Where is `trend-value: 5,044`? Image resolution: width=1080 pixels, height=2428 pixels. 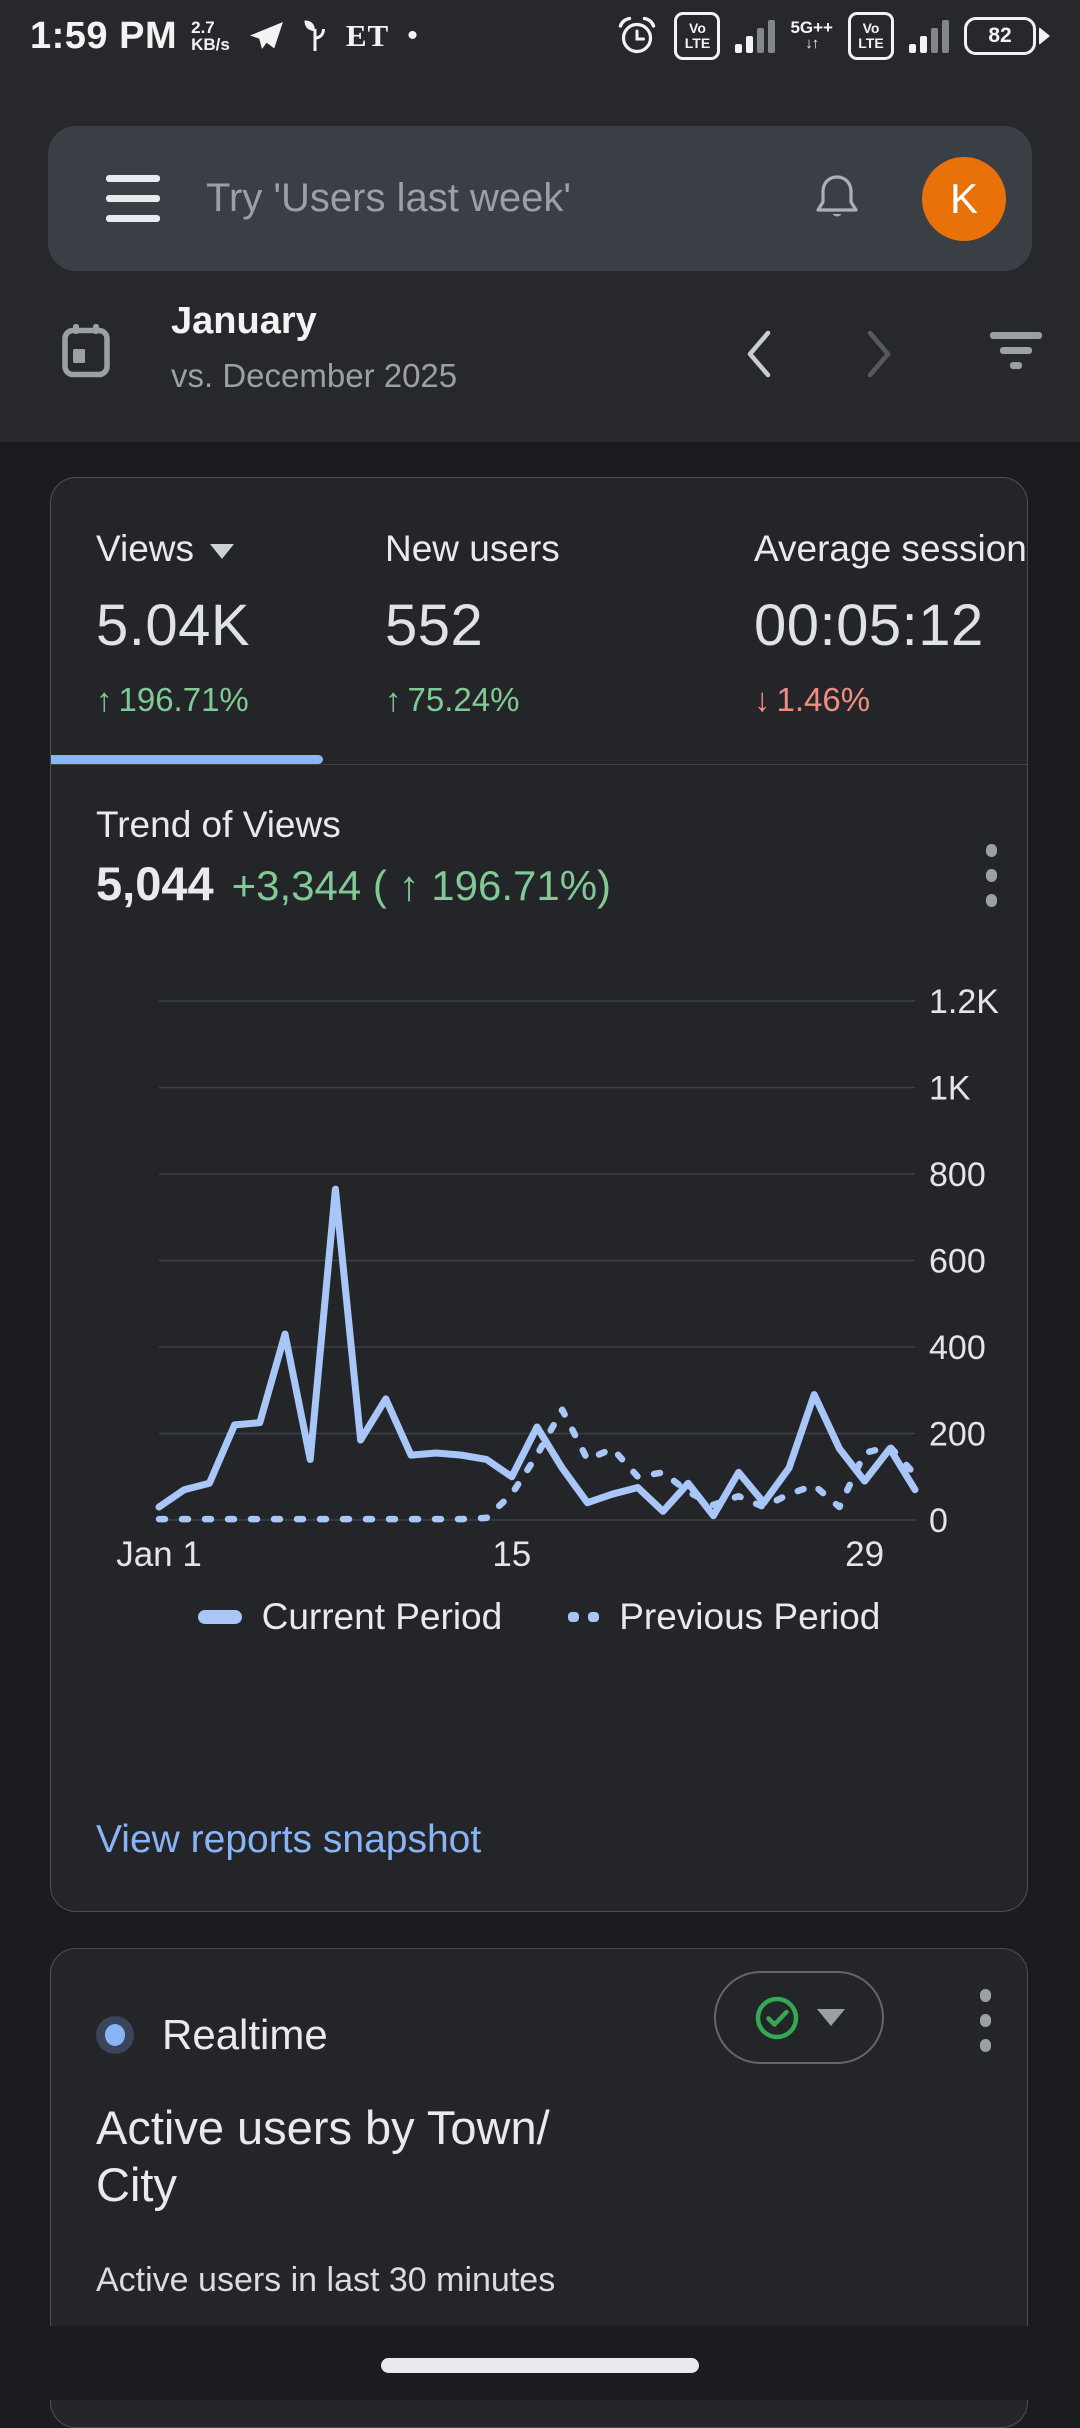 trend-value: 5,044 is located at coordinates (155, 883).